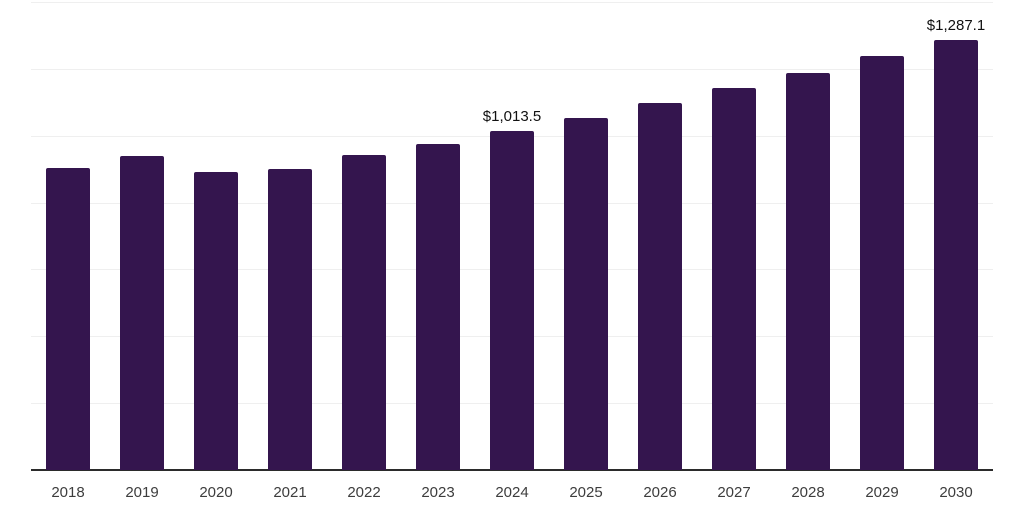  What do you see at coordinates (882, 492) in the screenshot?
I see `x-tick-2029: 2029` at bounding box center [882, 492].